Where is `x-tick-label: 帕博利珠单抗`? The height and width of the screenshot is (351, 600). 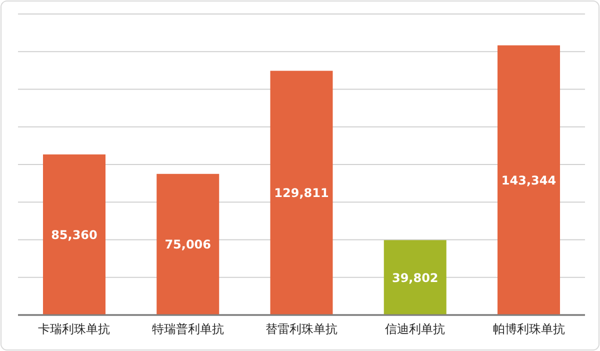 x-tick-label: 帕博利珠单抗 is located at coordinates (528, 329).